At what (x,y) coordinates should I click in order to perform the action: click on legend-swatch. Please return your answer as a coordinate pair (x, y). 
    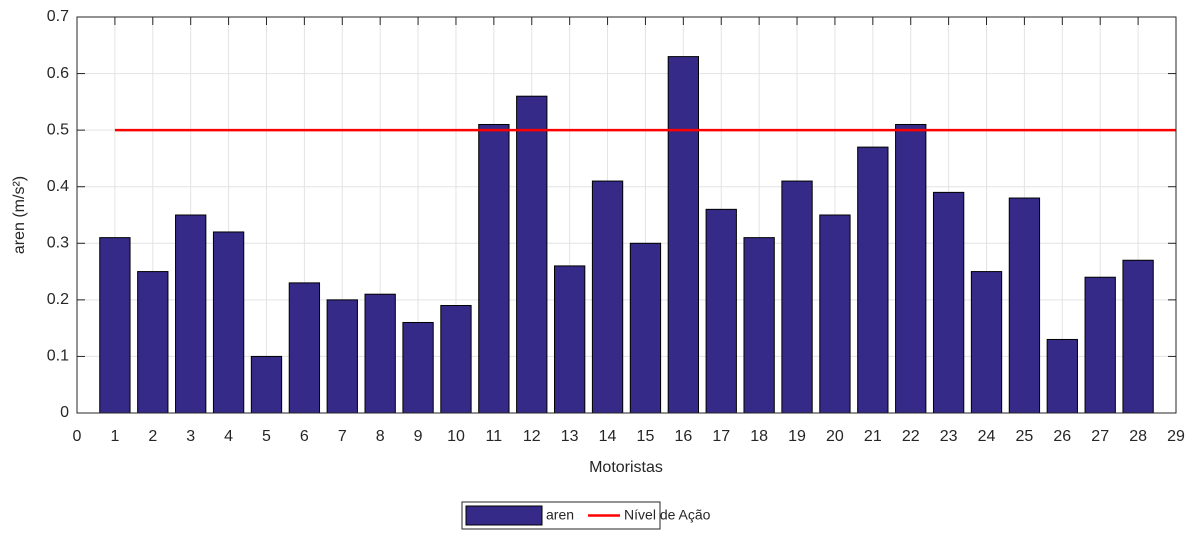
    Looking at the image, I should click on (504, 515).